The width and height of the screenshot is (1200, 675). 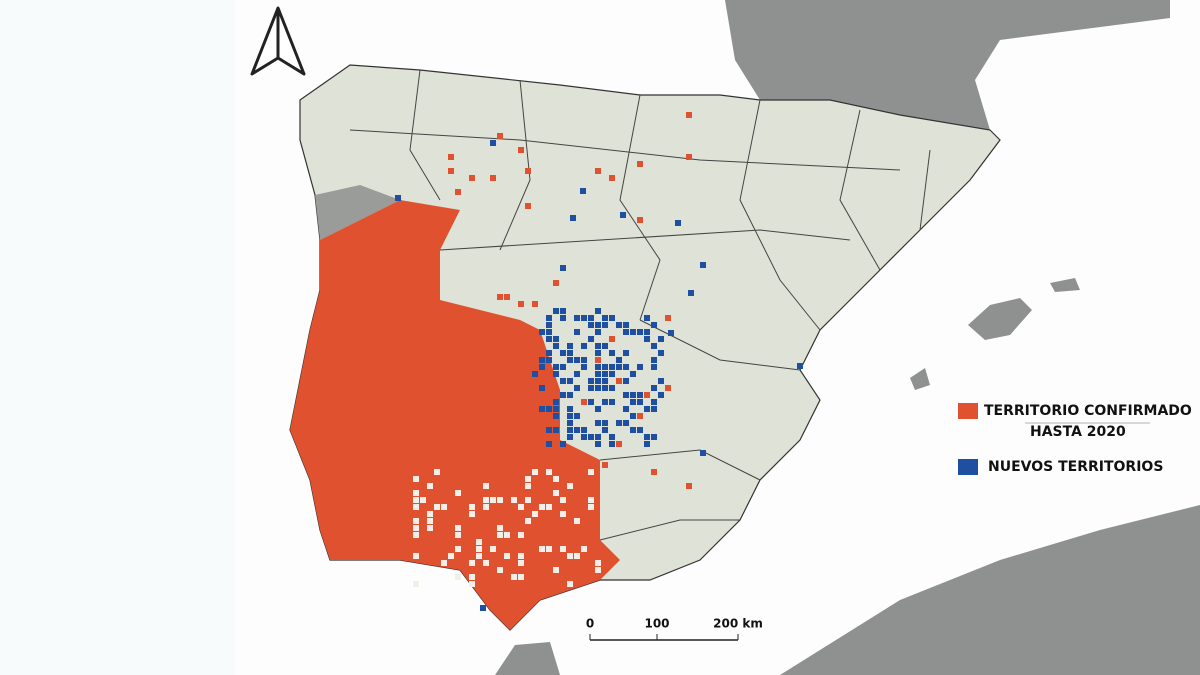 What do you see at coordinates (920, 379) in the screenshot?
I see `ibiza` at bounding box center [920, 379].